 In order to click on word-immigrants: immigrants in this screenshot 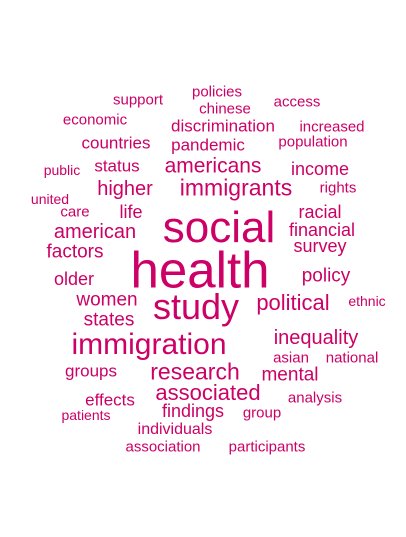, I will do `click(236, 188)`.